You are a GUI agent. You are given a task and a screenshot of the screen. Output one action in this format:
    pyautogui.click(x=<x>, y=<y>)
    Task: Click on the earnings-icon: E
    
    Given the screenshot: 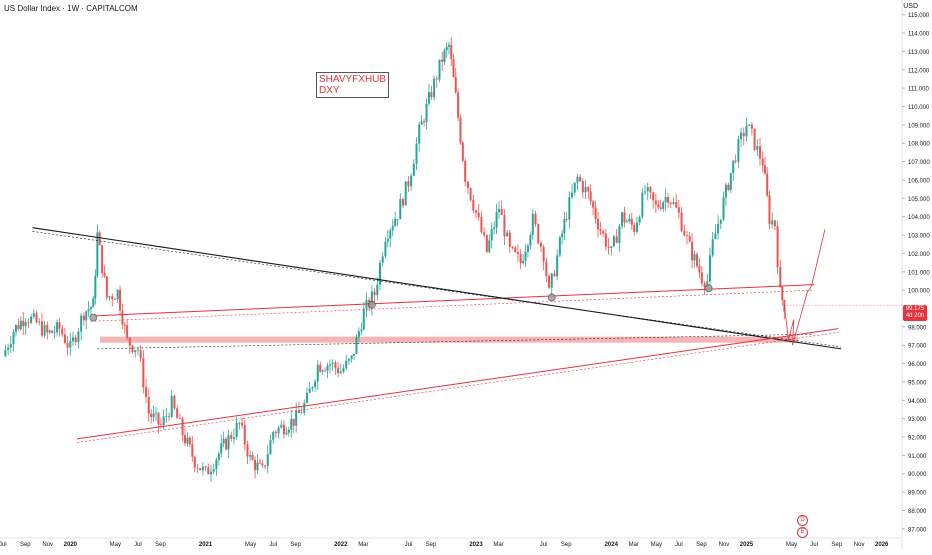 What is the action you would take?
    pyautogui.click(x=802, y=532)
    